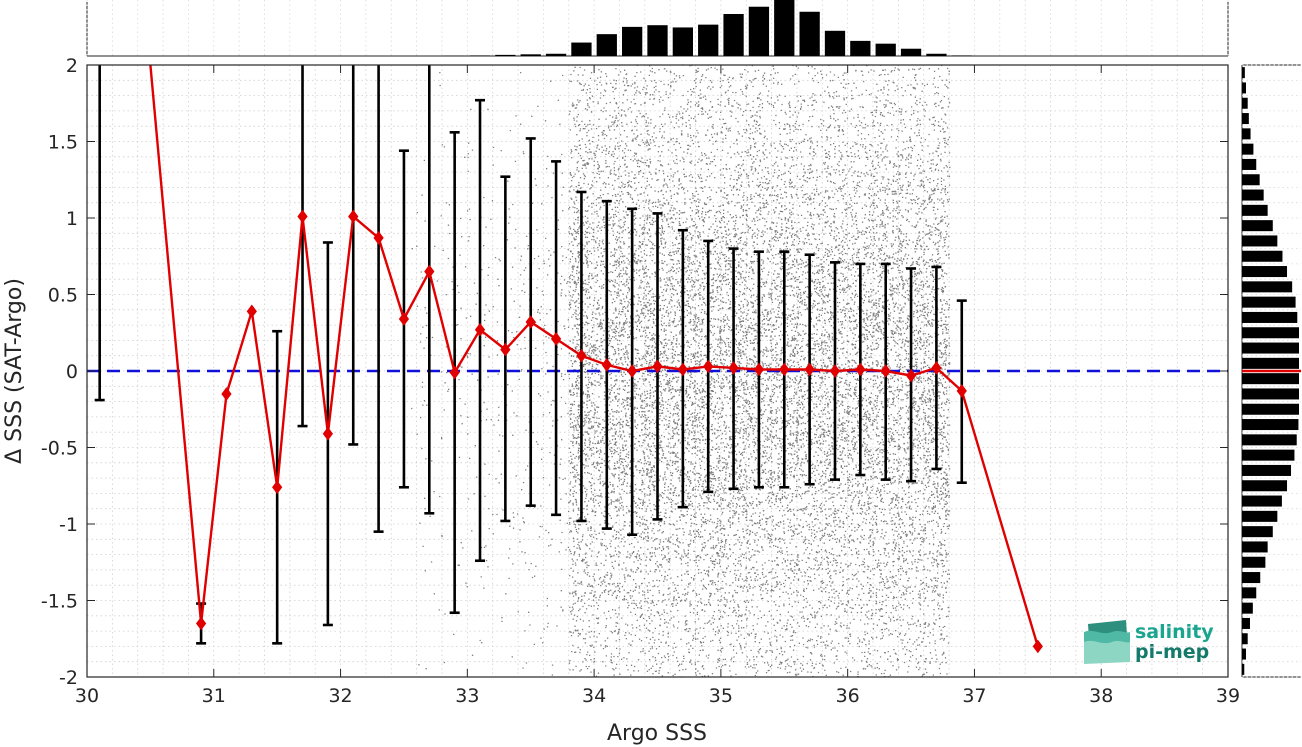 This screenshot has height=747, width=1302. Describe the element at coordinates (63, 143) in the screenshot. I see `y-tick-label: 1.5` at that location.